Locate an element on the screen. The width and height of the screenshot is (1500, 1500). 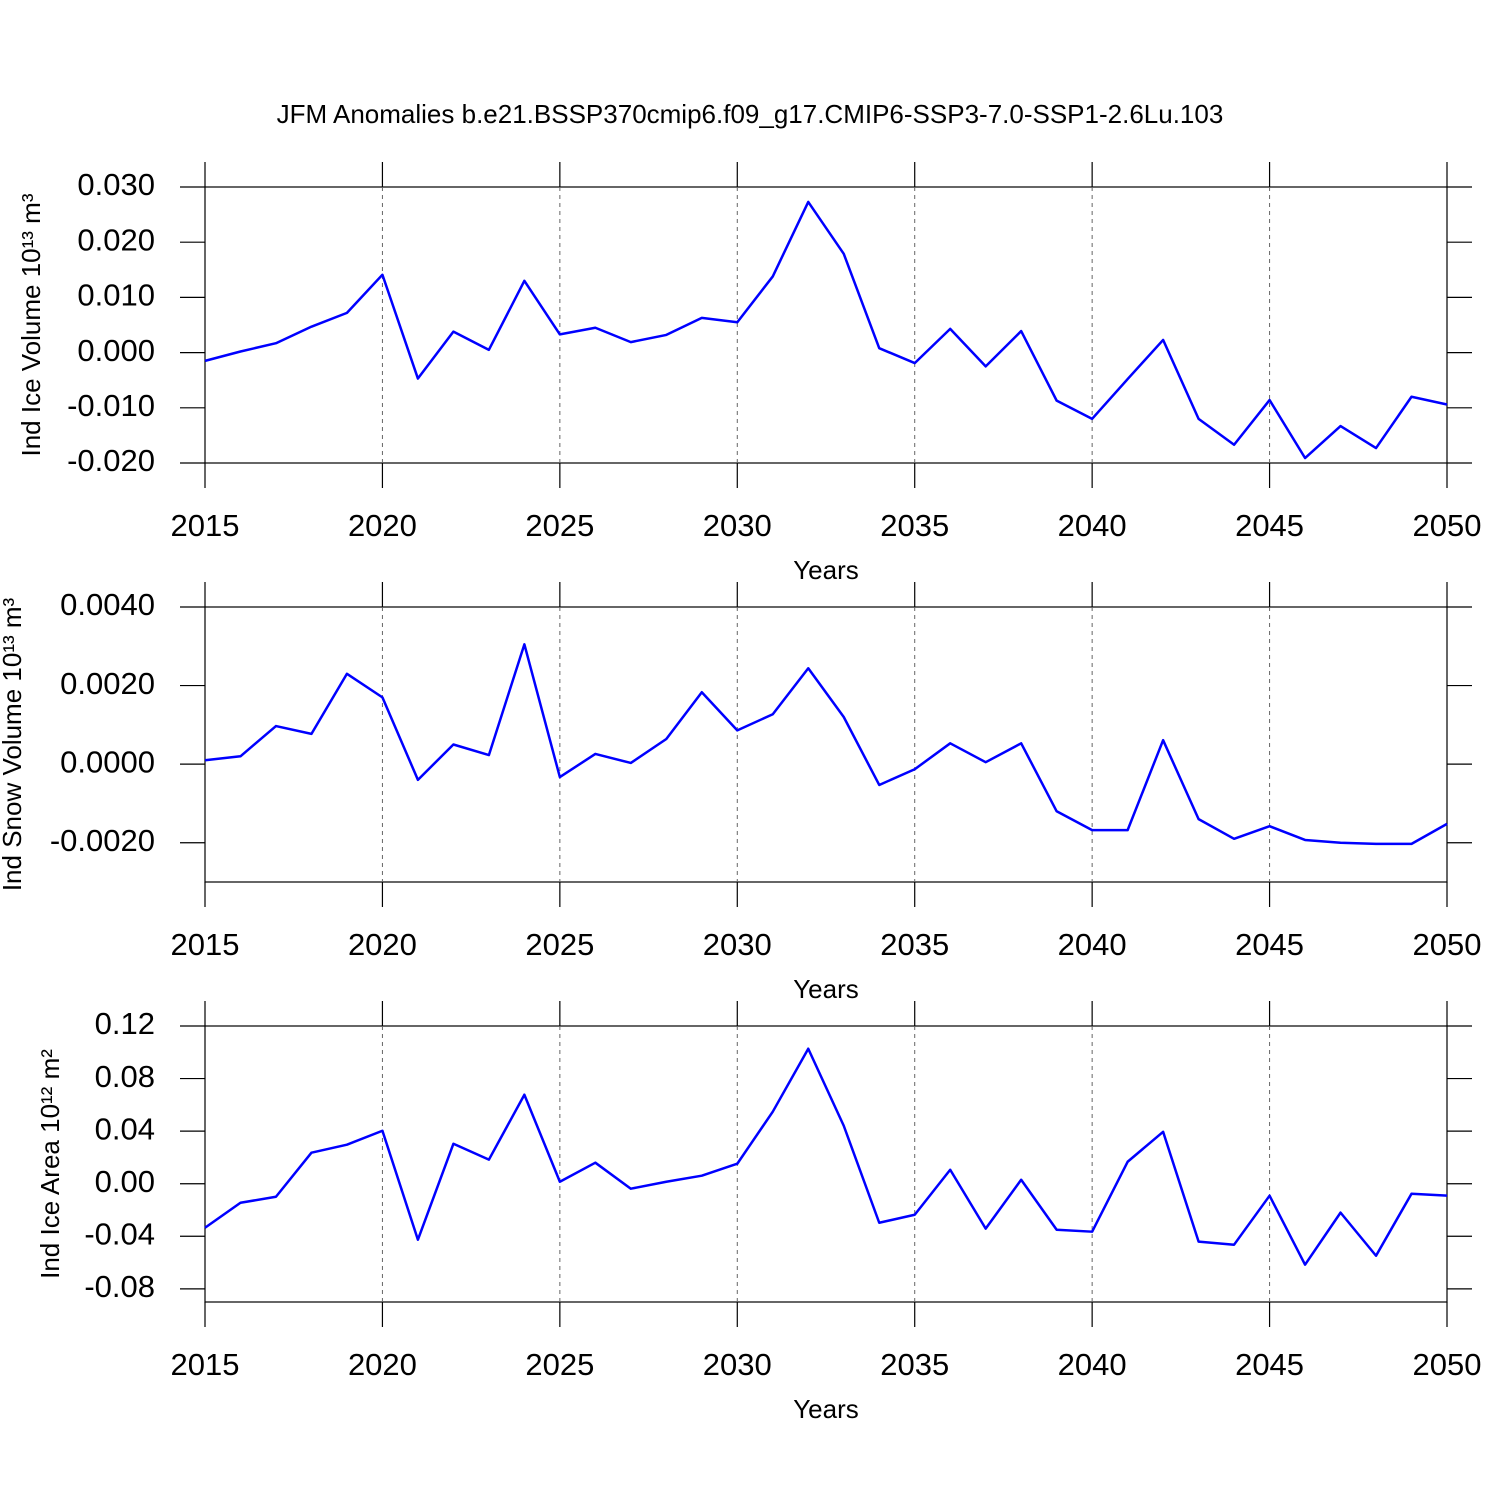
y-tick-label: 0.000 is located at coordinates (116, 350).